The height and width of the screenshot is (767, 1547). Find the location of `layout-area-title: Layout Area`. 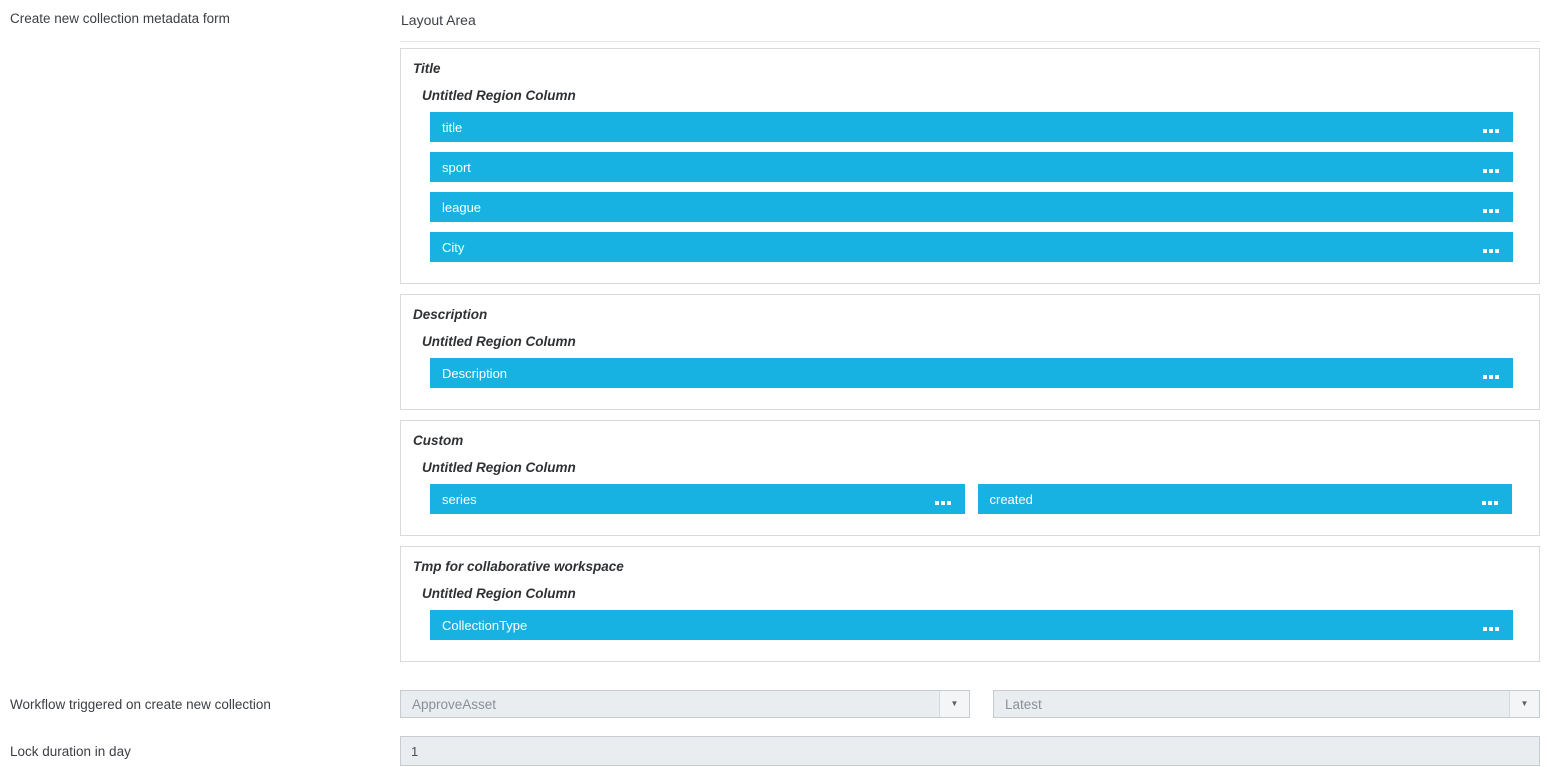

layout-area-title: Layout Area is located at coordinates (970, 26).